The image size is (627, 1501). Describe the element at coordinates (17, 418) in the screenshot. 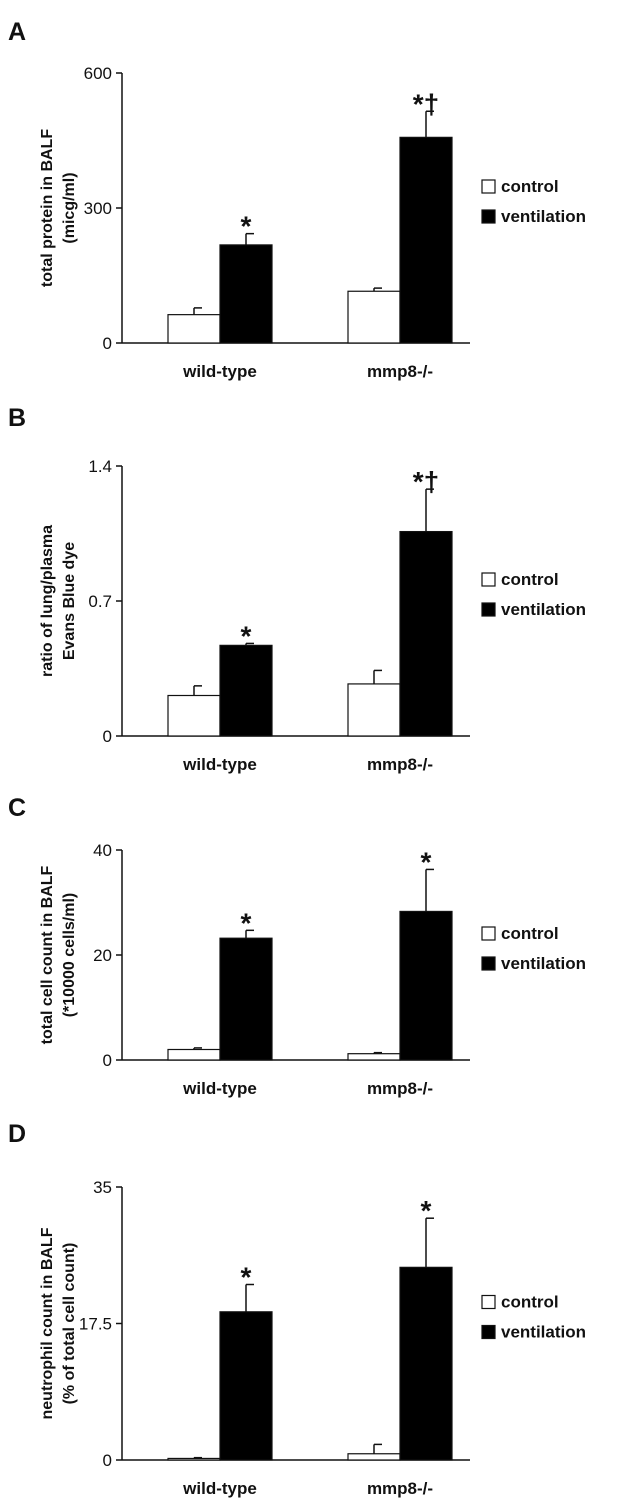

I see `panel-letter: B` at that location.